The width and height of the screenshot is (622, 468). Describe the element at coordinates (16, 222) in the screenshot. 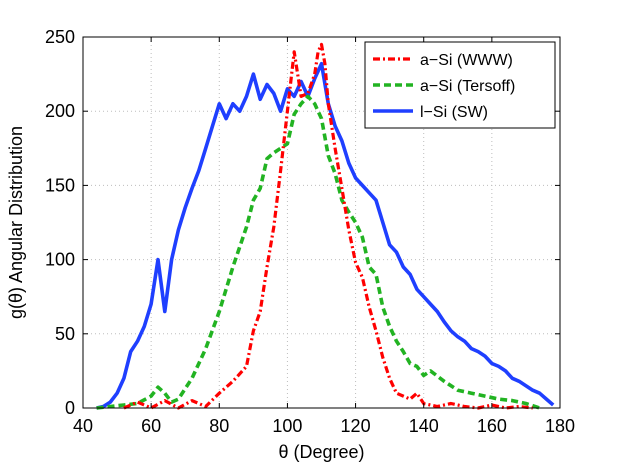

I see `y-axis-label: g(θ) Angular Distribution` at that location.